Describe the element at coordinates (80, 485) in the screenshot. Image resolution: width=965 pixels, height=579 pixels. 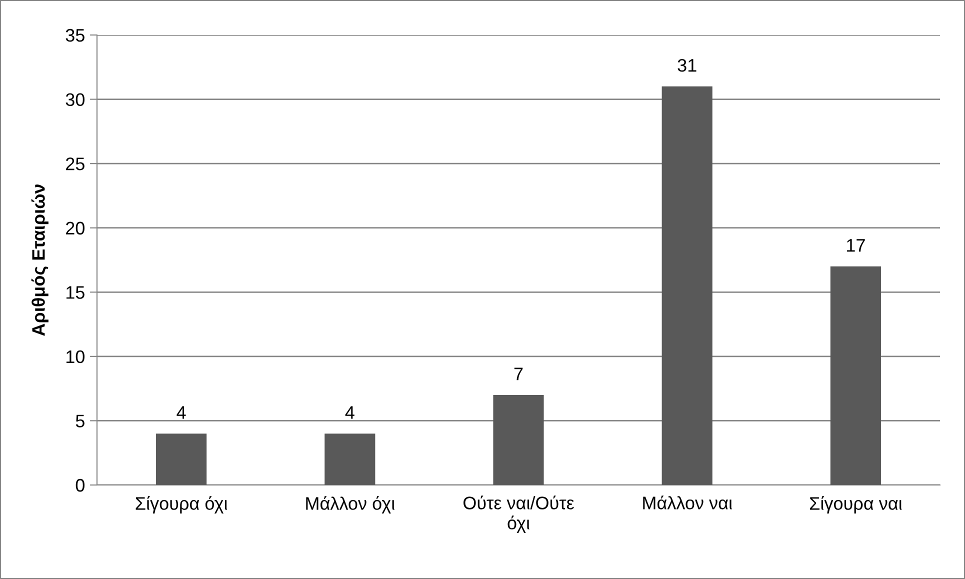
I see `y-tick-label: 0` at that location.